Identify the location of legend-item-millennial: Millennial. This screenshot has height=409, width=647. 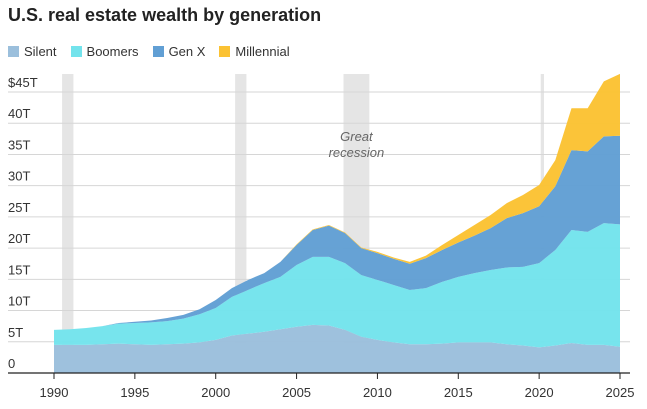
(254, 51).